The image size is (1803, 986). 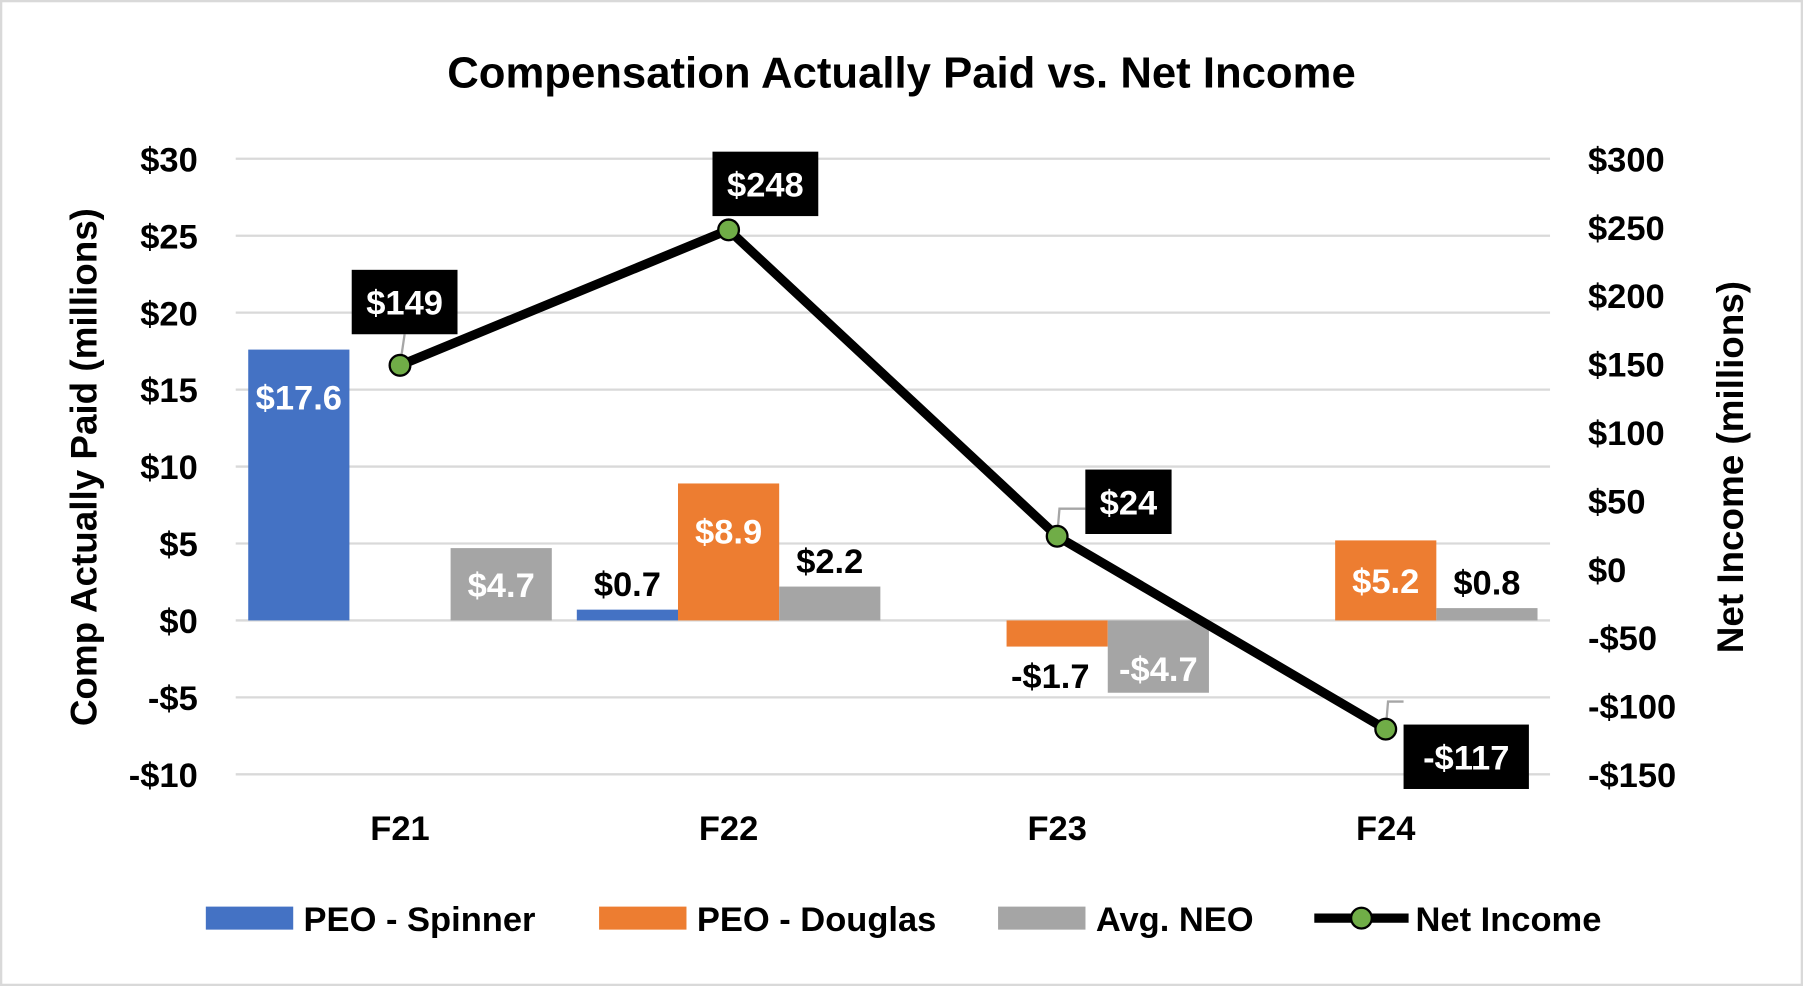 What do you see at coordinates (1626, 229) in the screenshot?
I see `y2-tick-label: $250` at bounding box center [1626, 229].